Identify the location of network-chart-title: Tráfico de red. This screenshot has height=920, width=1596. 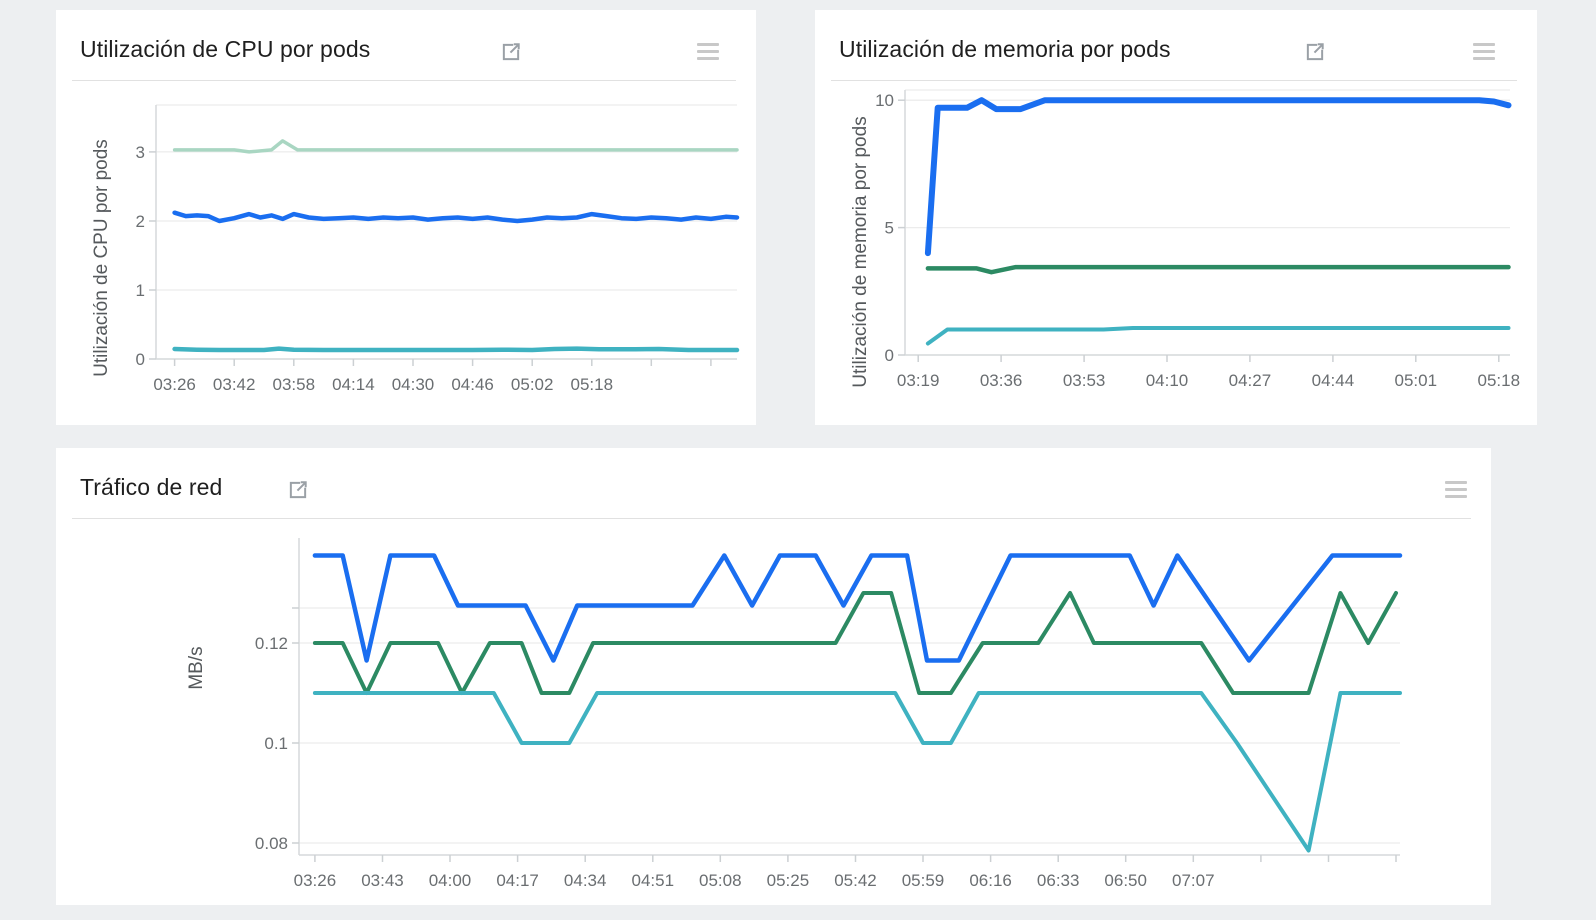
(151, 487).